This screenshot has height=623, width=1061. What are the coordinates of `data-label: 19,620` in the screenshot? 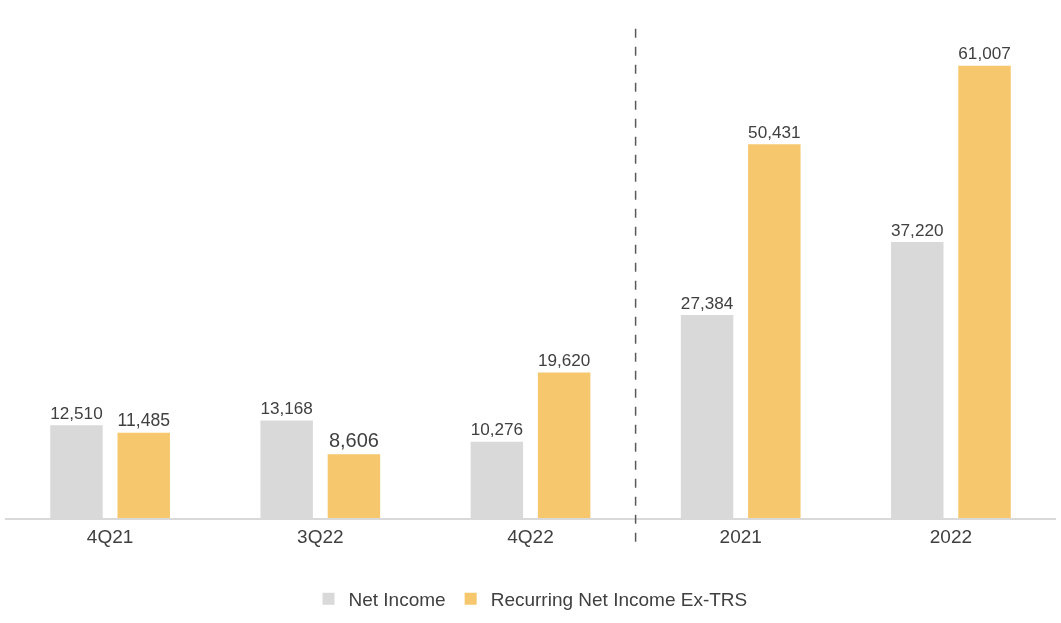 It's located at (564, 360).